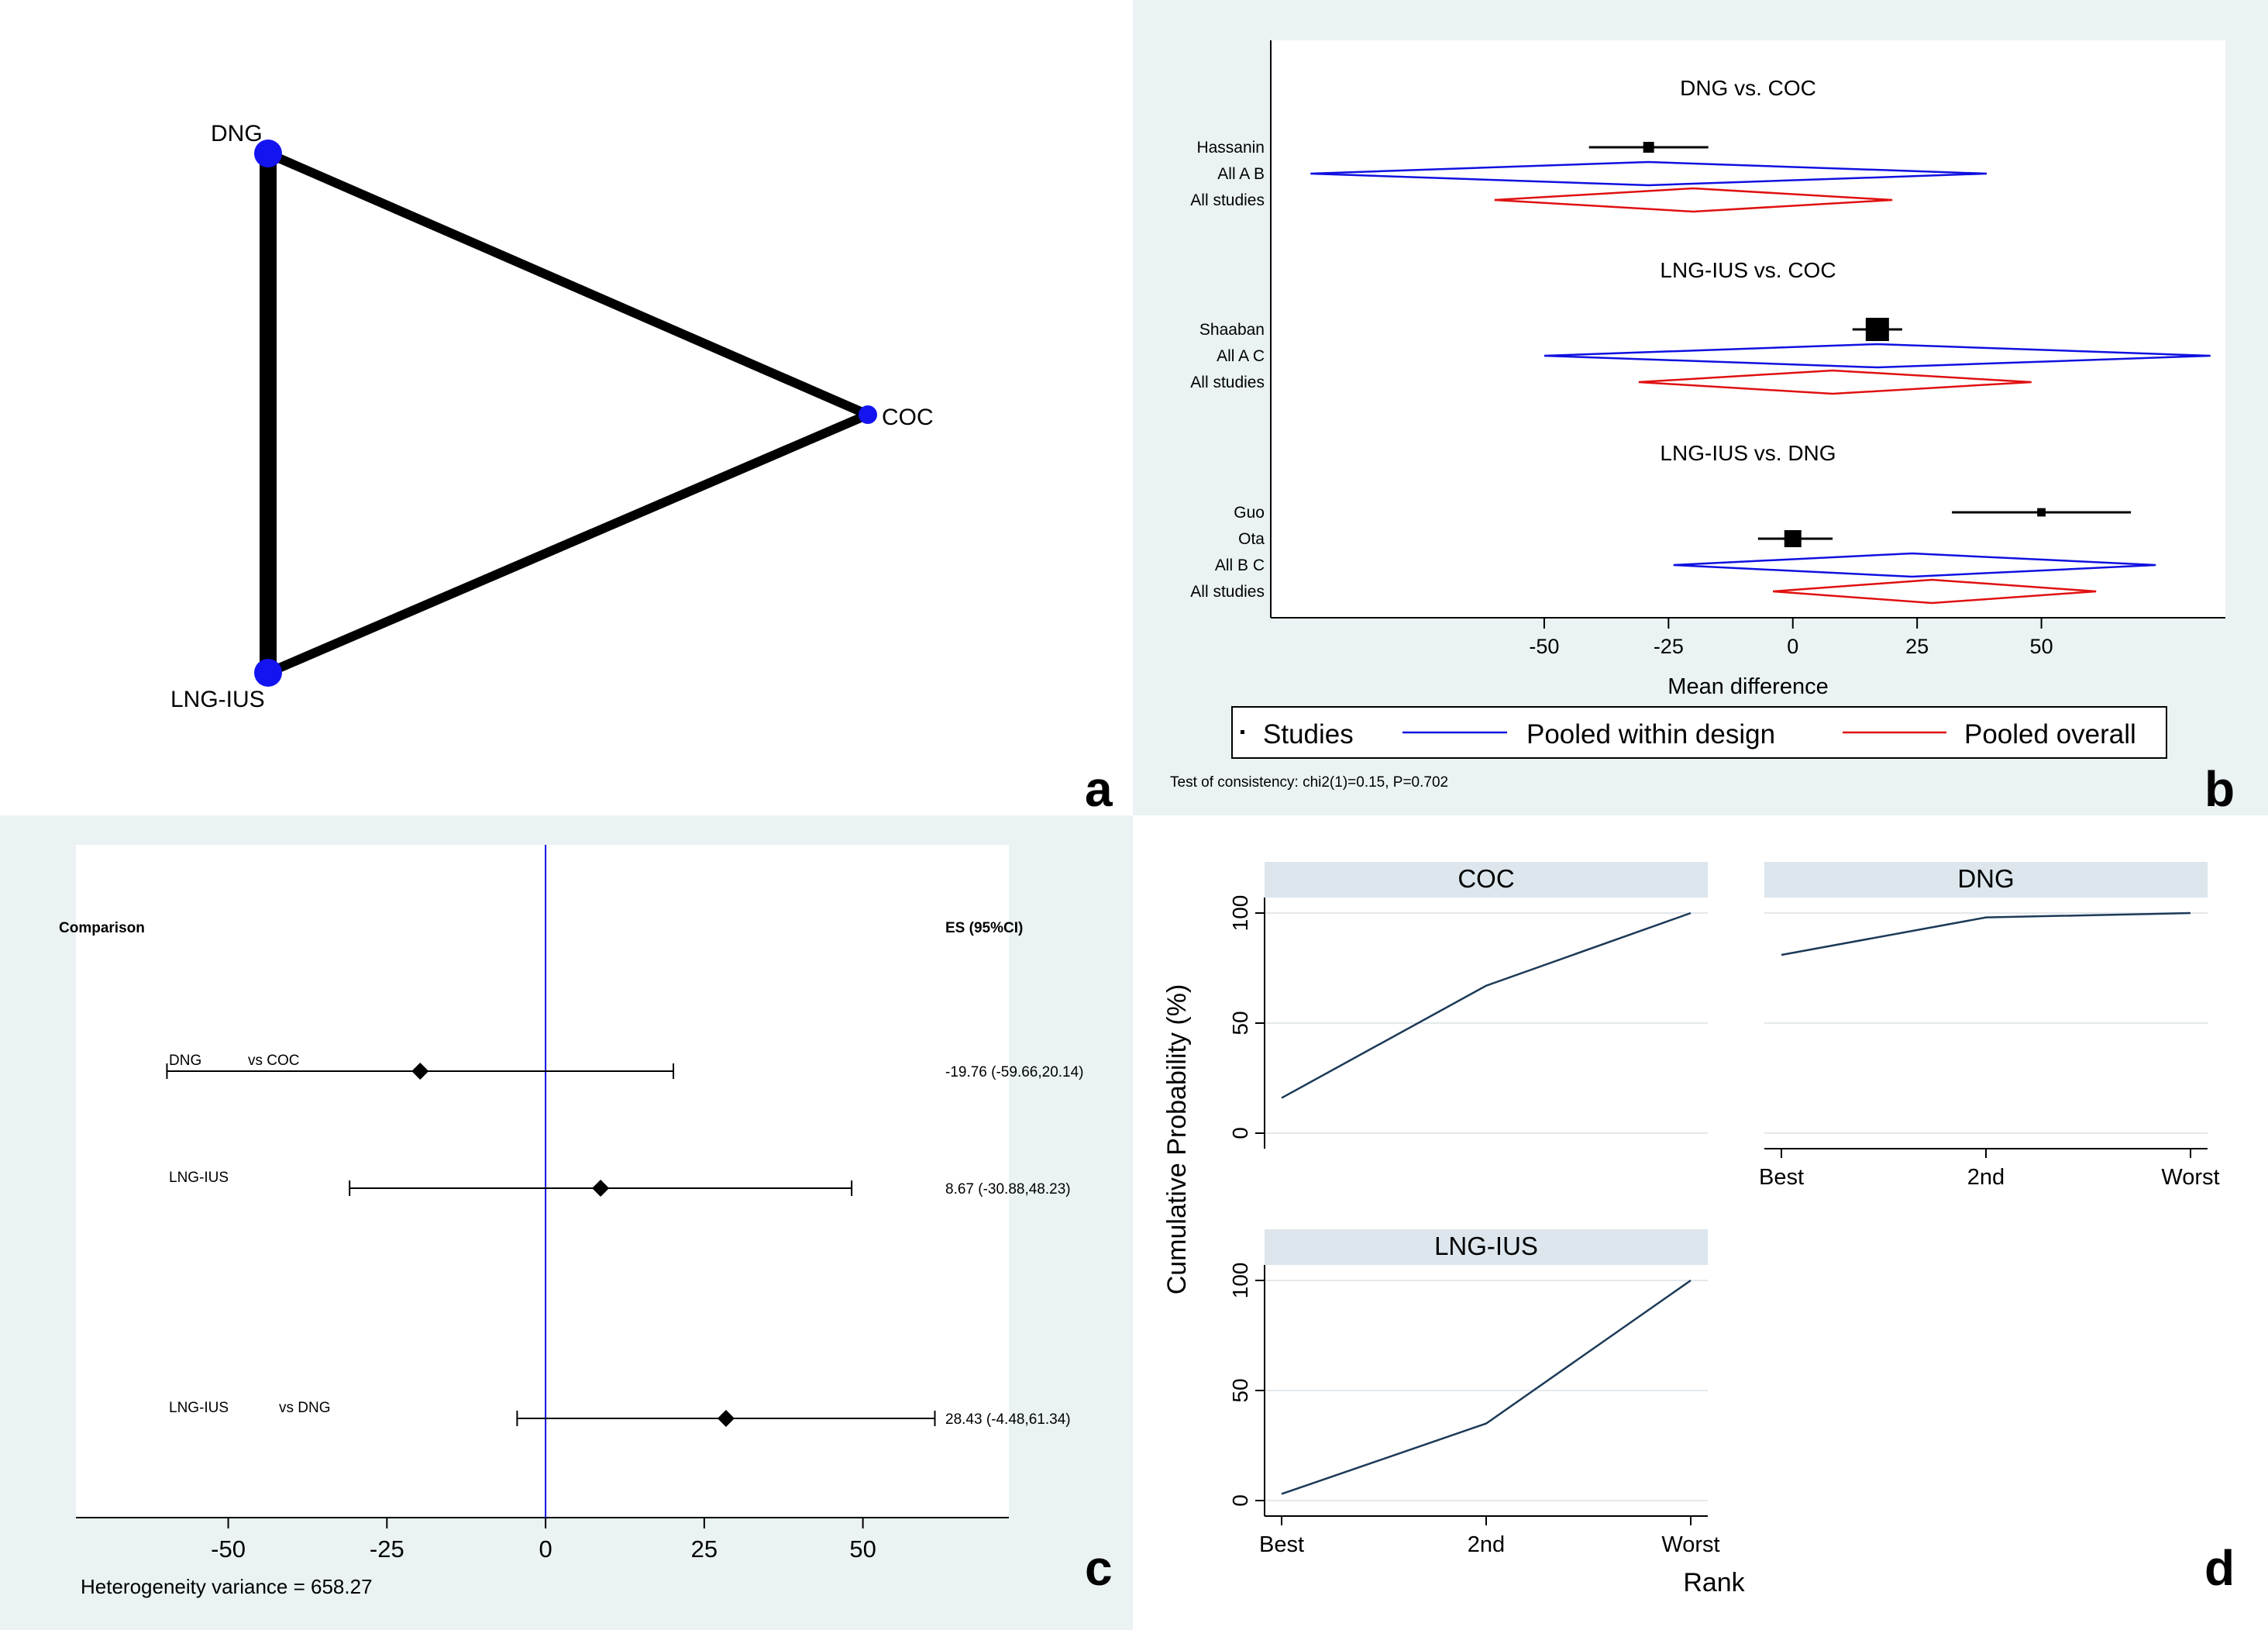 The image size is (2268, 1630). I want to click on rank-subplot: COC 0 50 100, so click(1468, 1006).